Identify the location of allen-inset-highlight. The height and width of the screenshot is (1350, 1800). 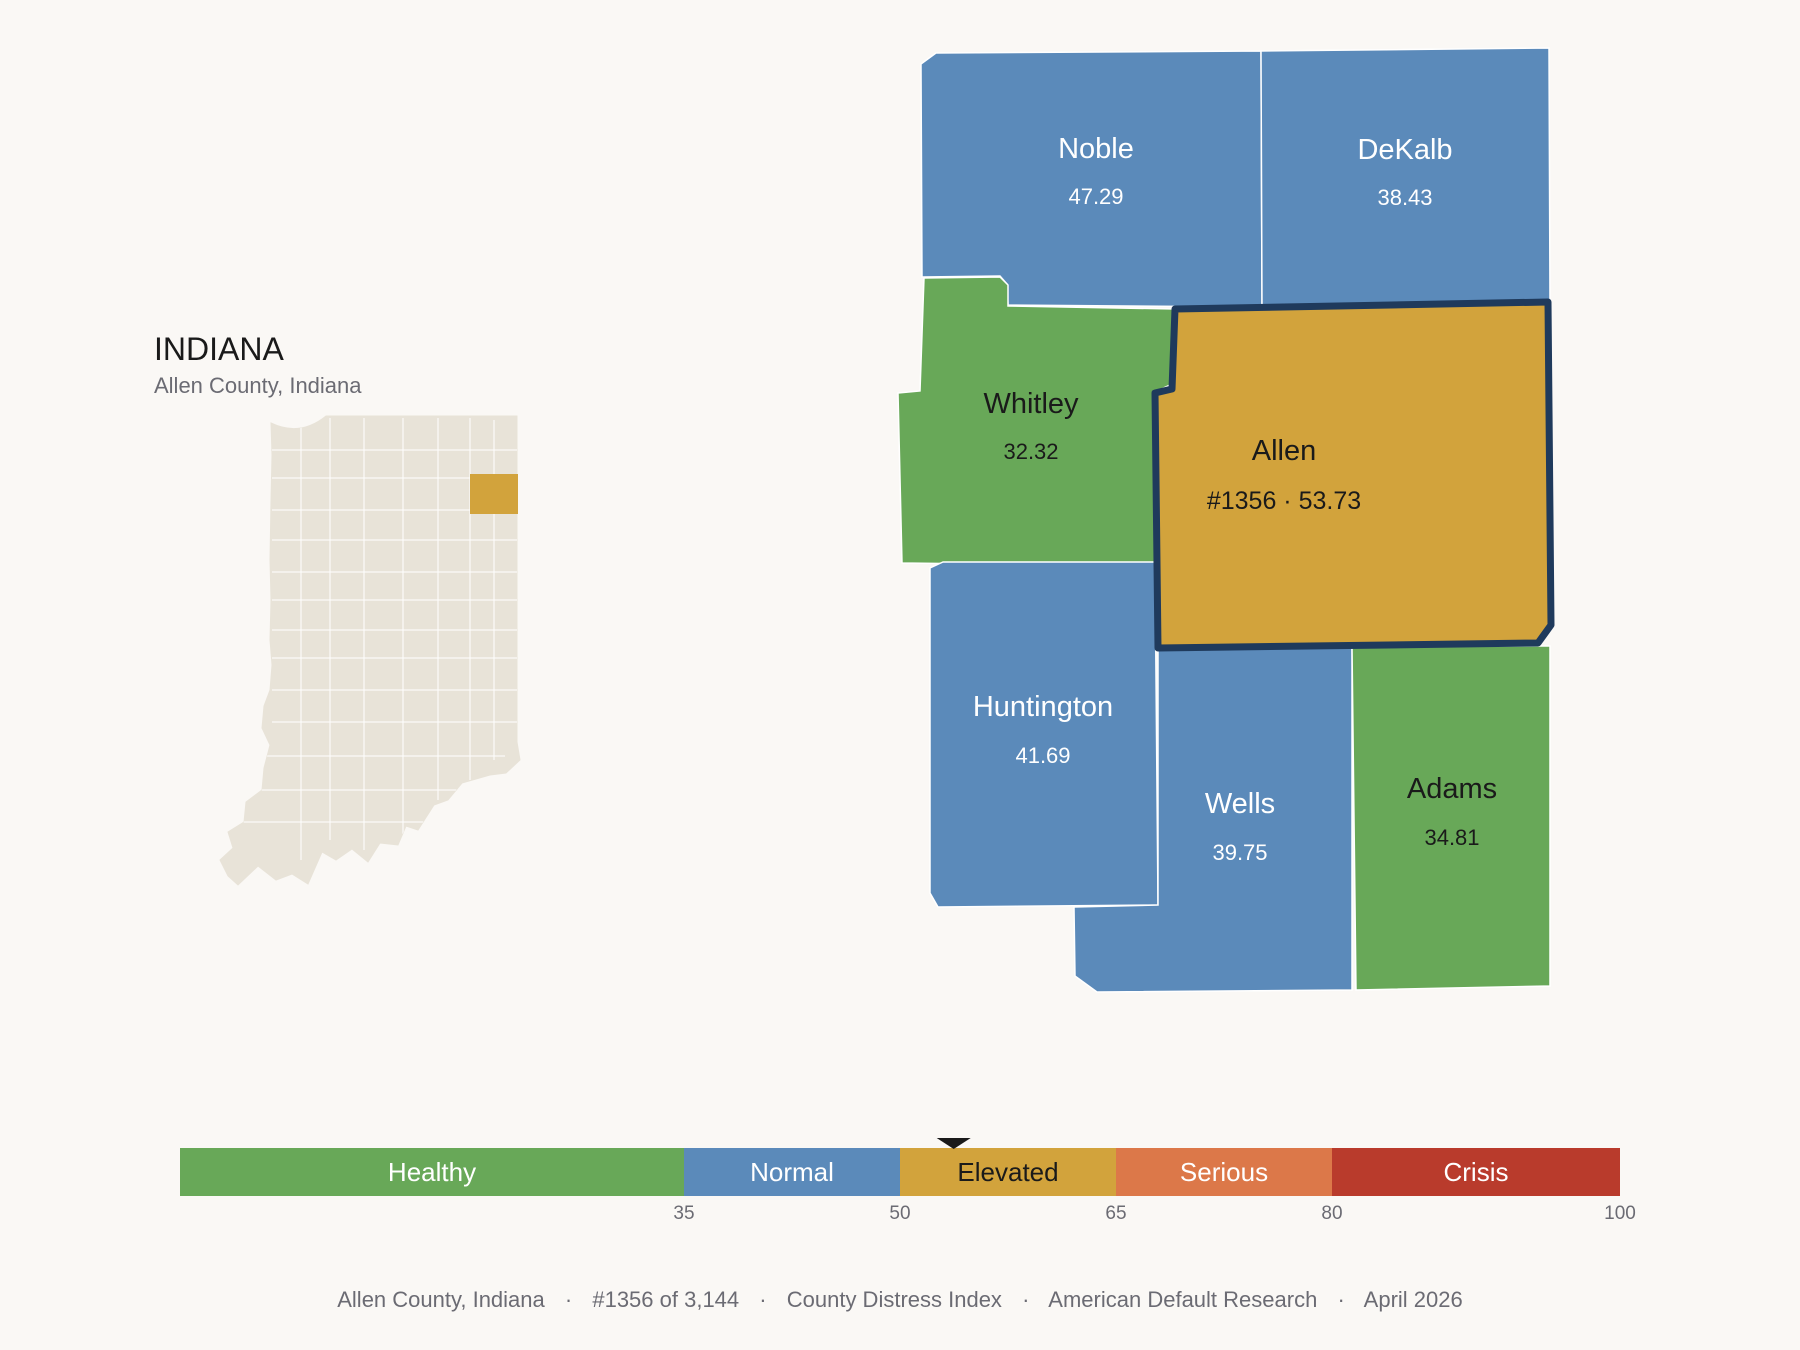
(494, 494).